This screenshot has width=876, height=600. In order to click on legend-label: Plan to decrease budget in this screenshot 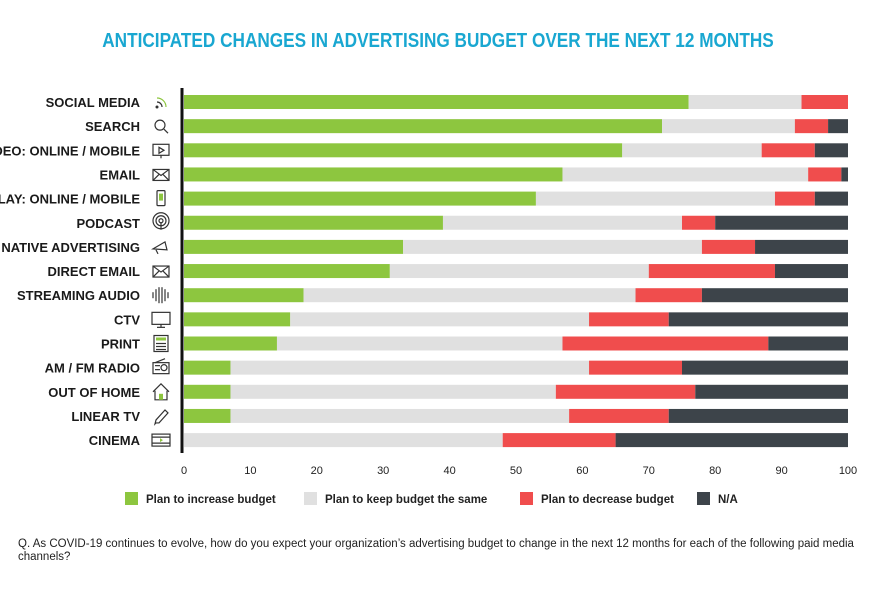, I will do `click(607, 500)`.